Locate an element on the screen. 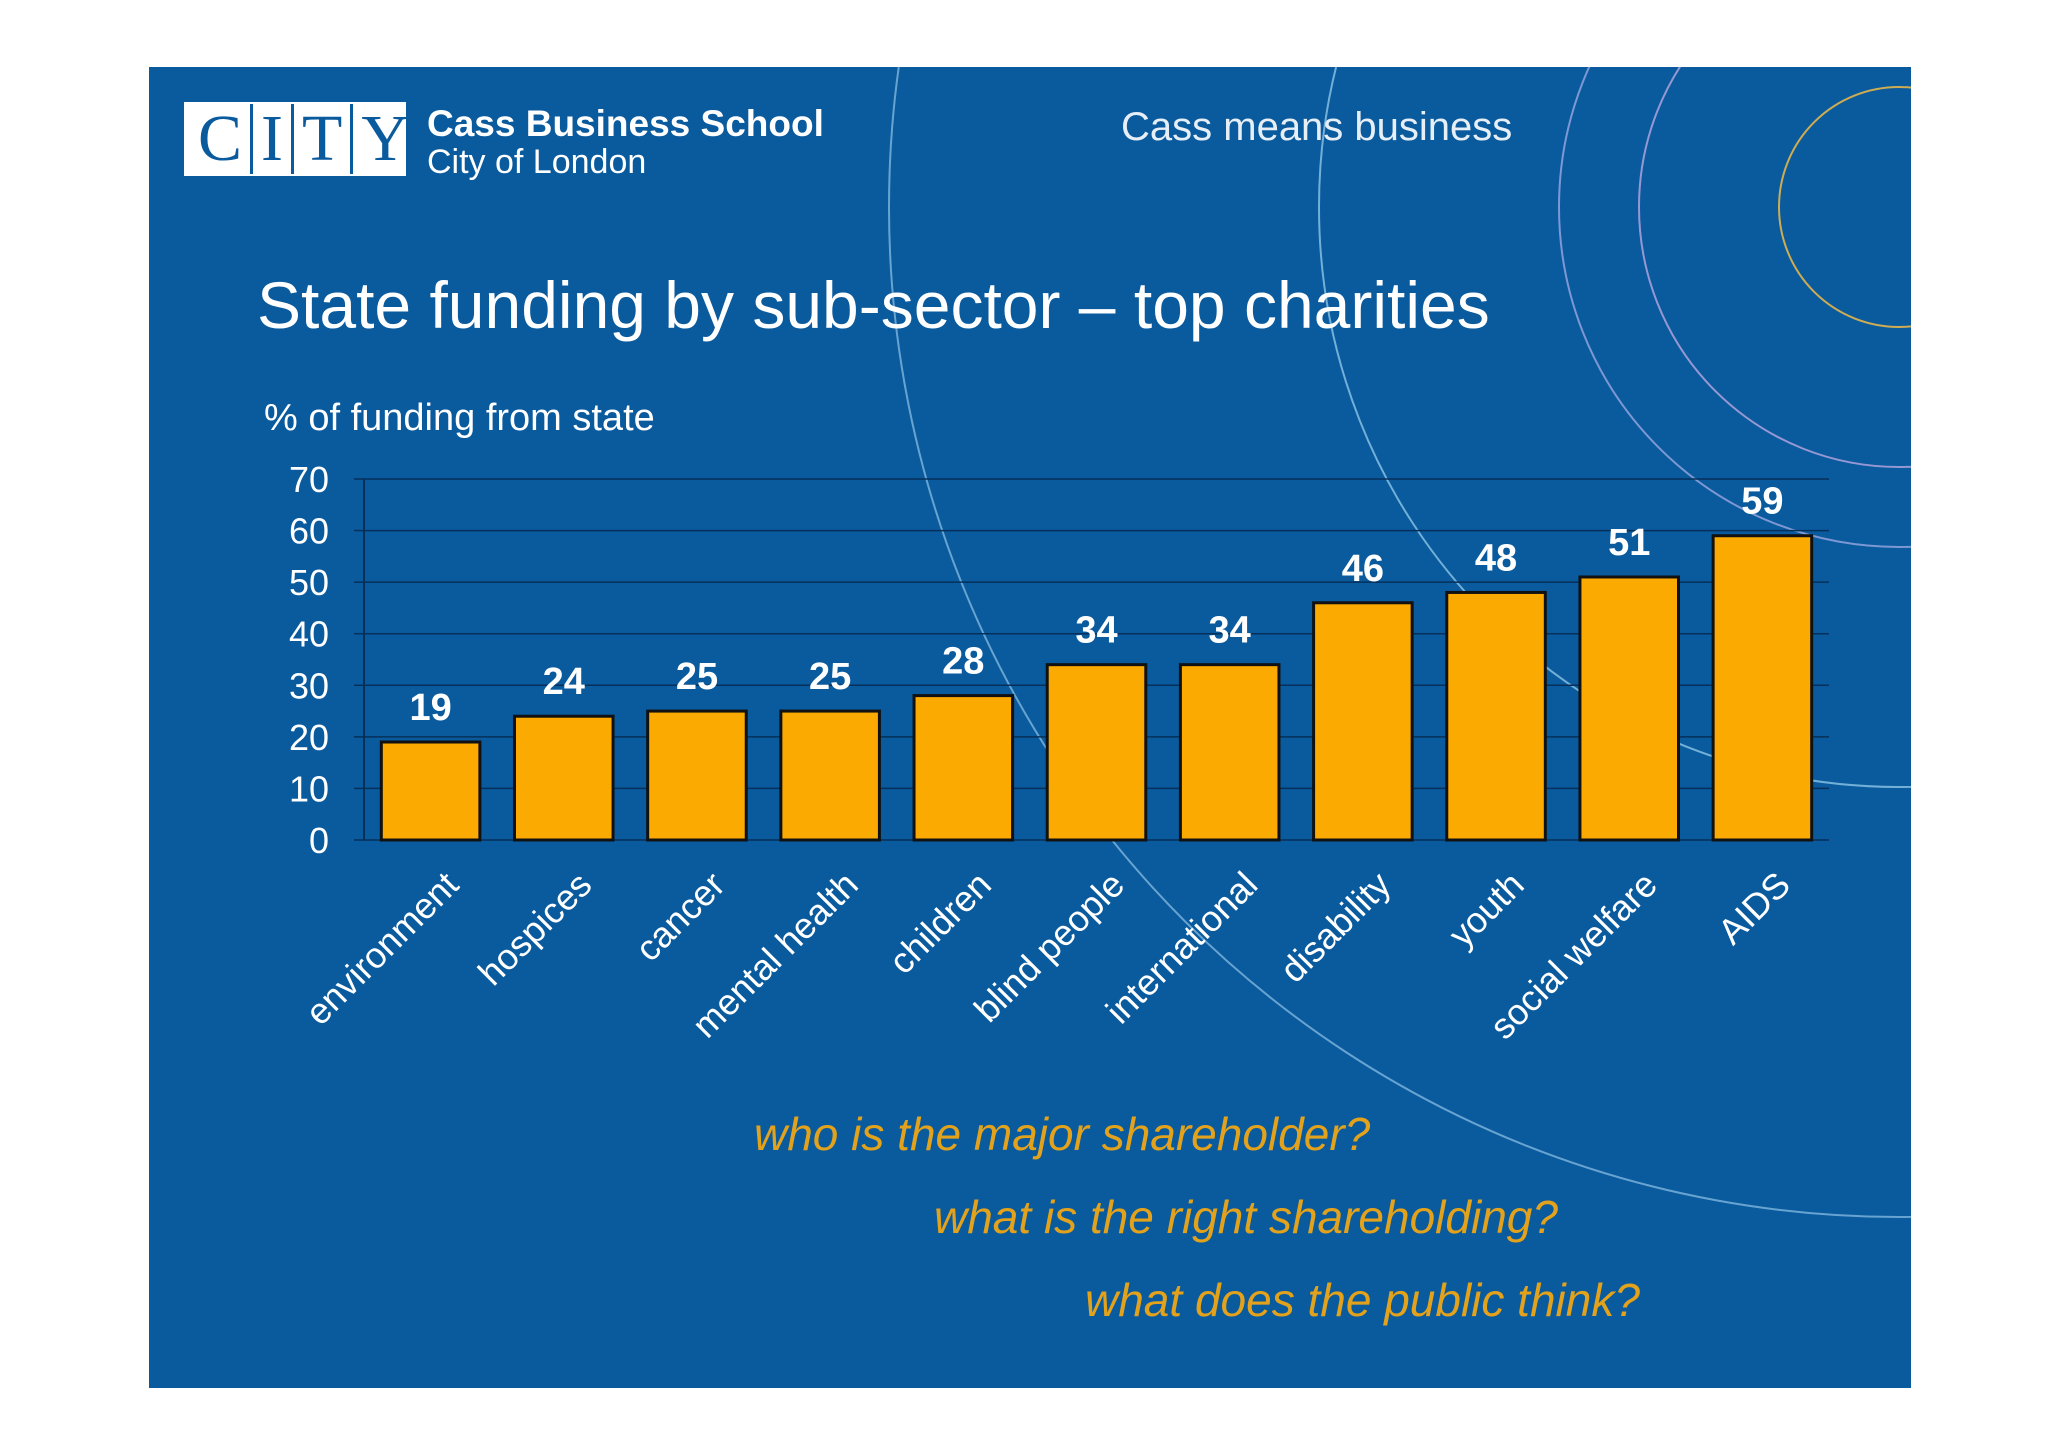 The height and width of the screenshot is (1448, 2048). x-tick-label: environment is located at coordinates (381, 948).